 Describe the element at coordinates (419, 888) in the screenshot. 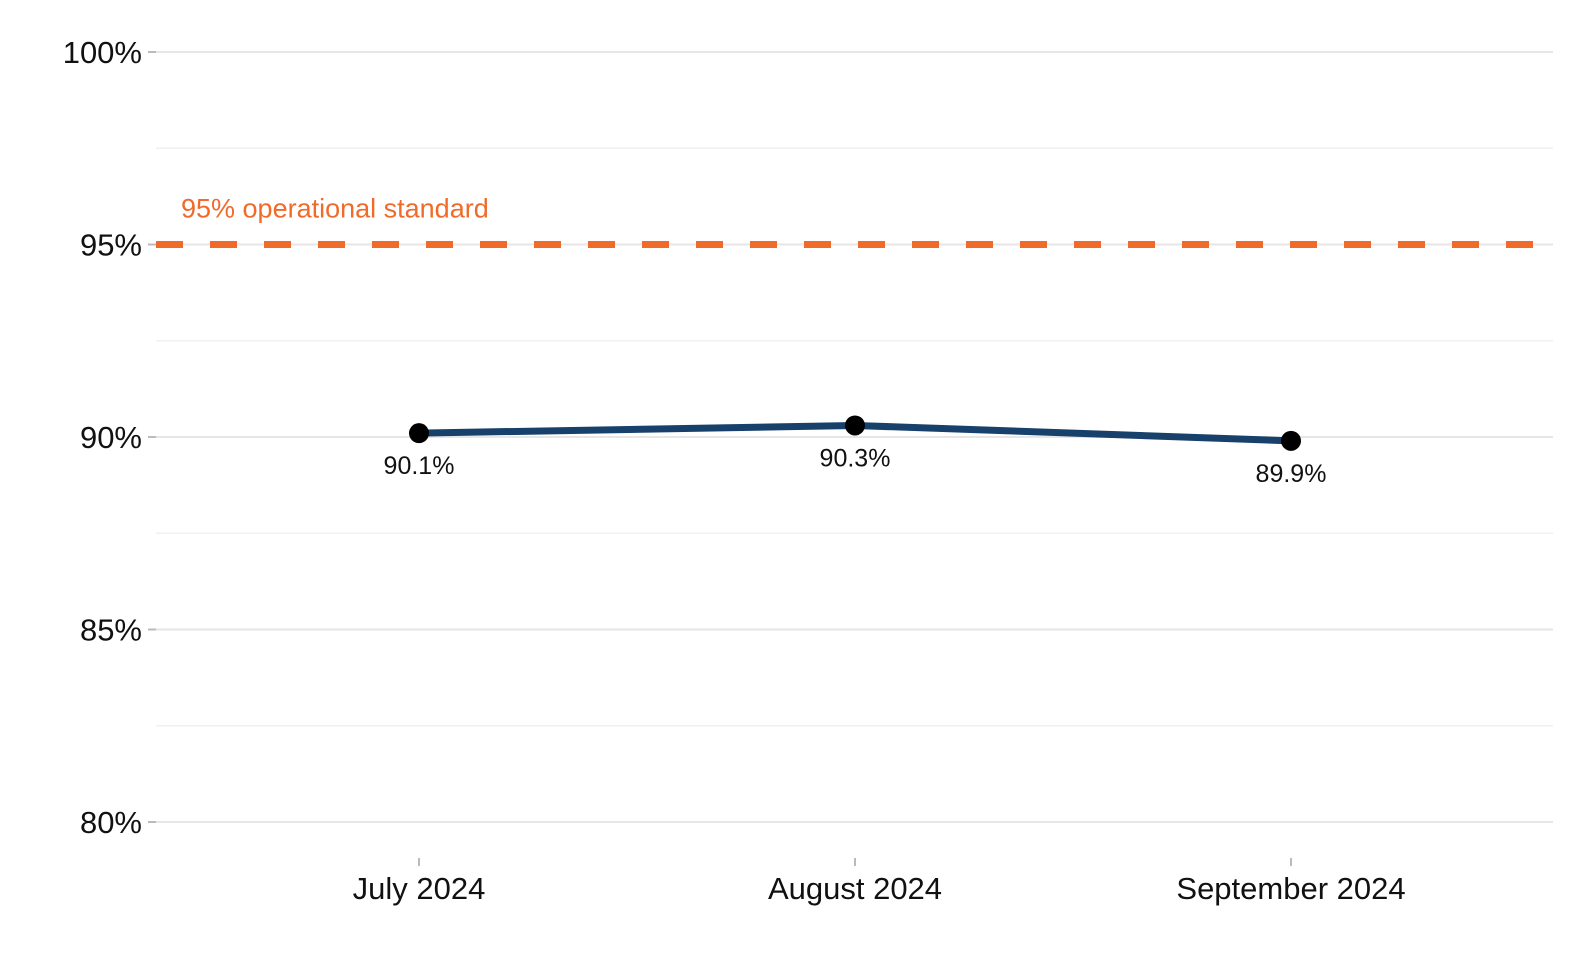

I see `x-tick-label: July 2024` at that location.